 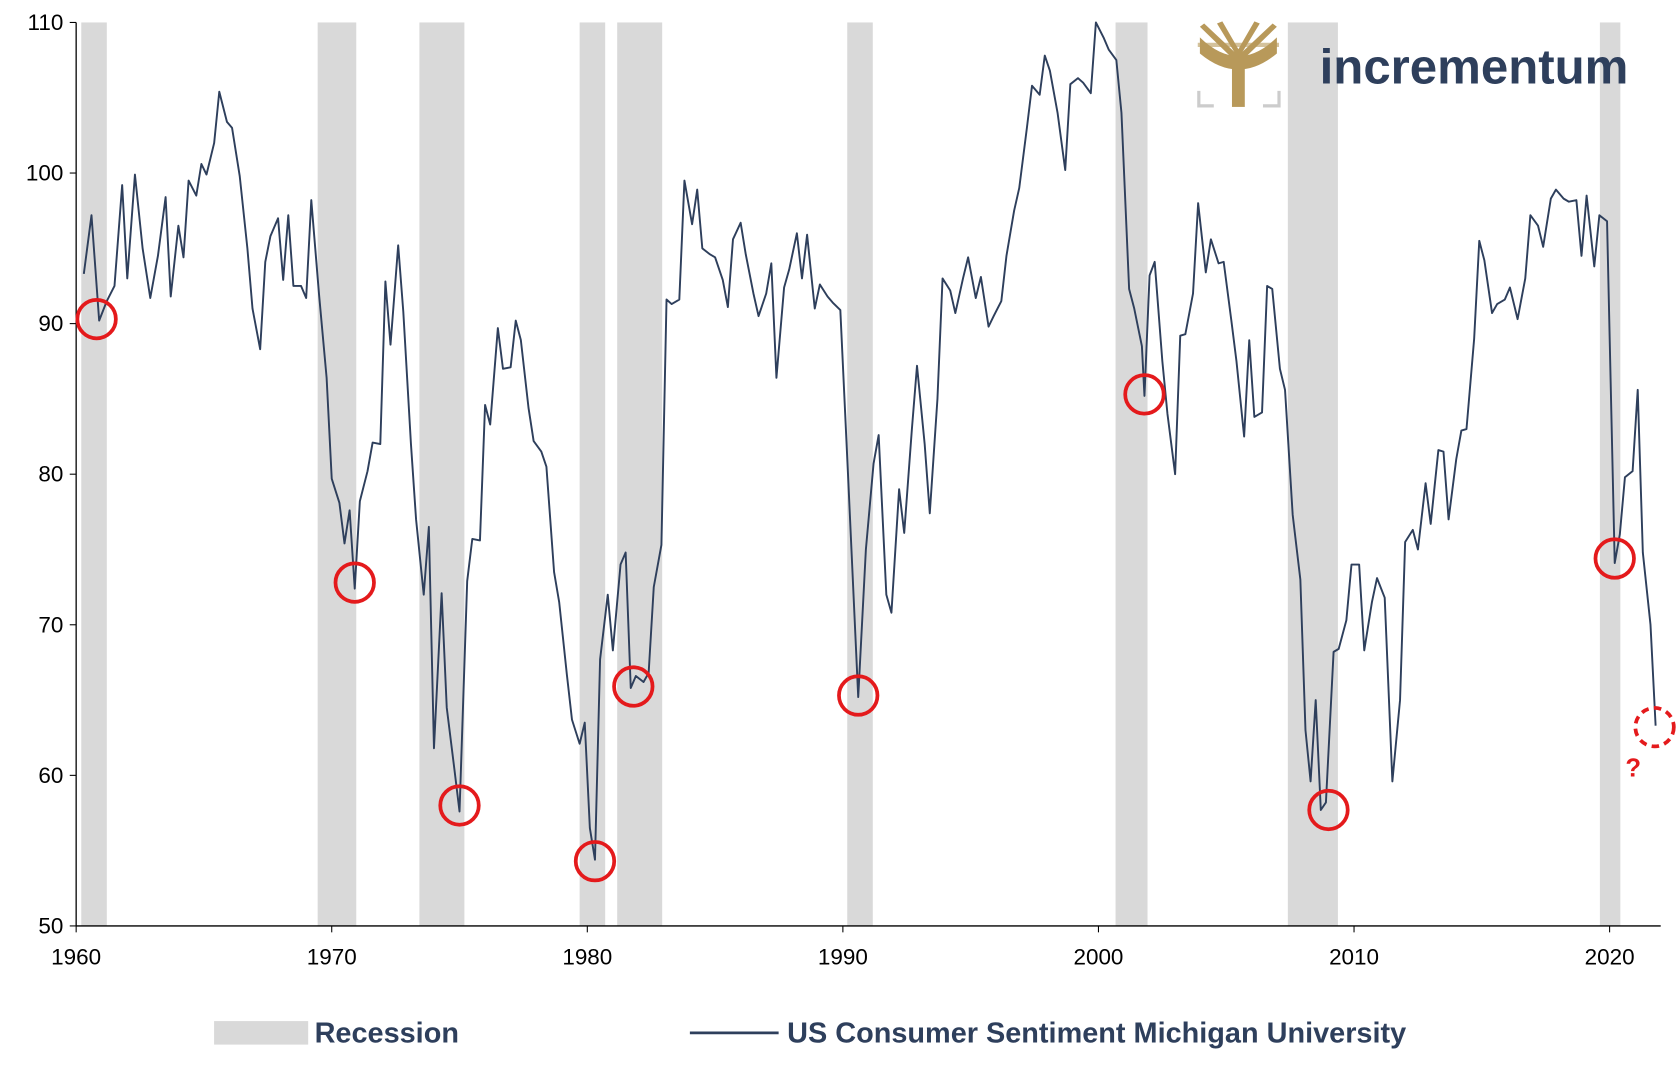 What do you see at coordinates (1610, 956) in the screenshot?
I see `x-tick-label: 2020` at bounding box center [1610, 956].